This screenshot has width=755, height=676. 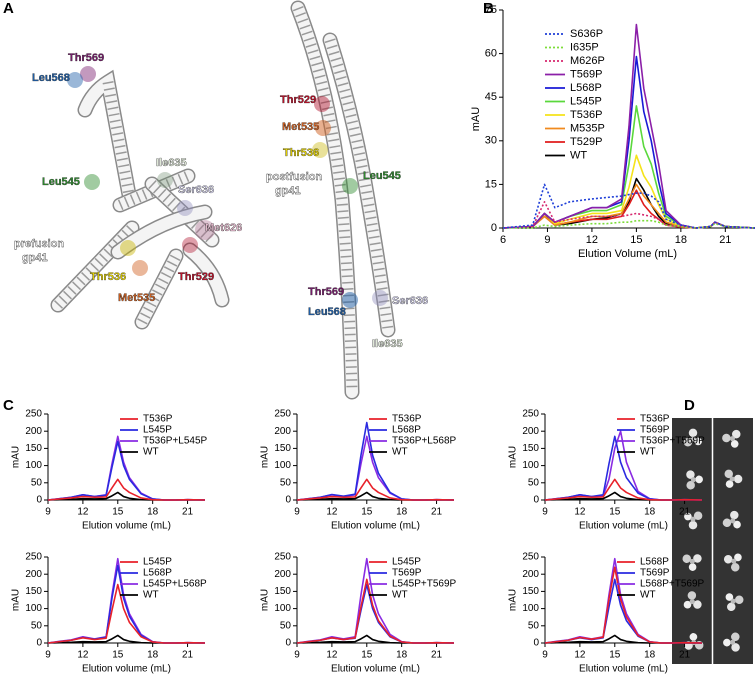 What do you see at coordinates (136, 298) in the screenshot?
I see `residue-label: Met535` at bounding box center [136, 298].